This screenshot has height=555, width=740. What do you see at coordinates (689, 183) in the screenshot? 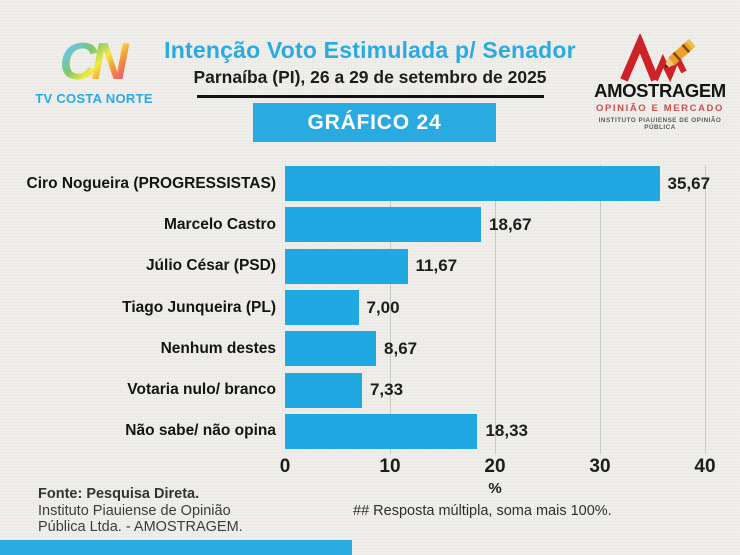
I see `bar-value-label: 35,67` at bounding box center [689, 183].